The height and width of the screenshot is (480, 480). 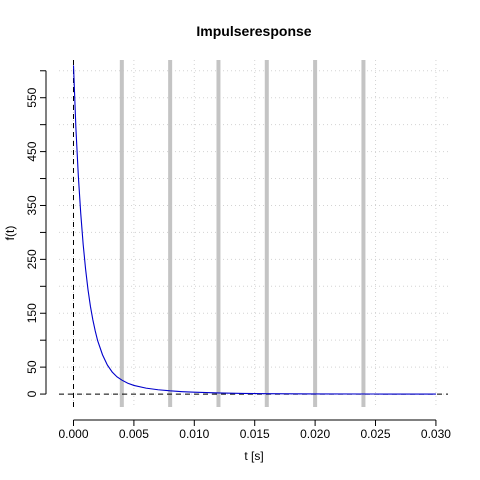 I want to click on x-tick-label: 0.025, so click(x=375, y=434).